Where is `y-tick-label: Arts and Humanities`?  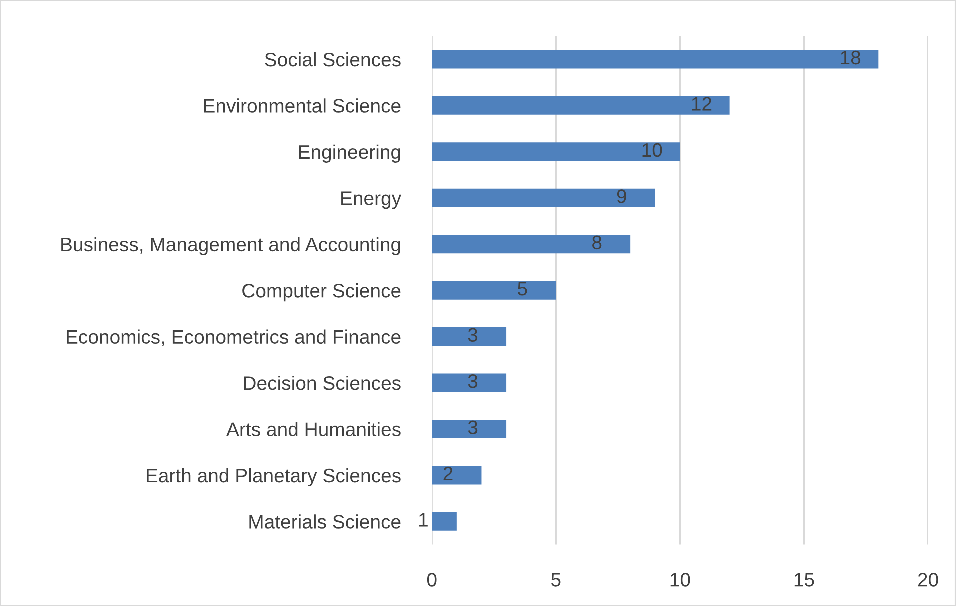 y-tick-label: Arts and Humanities is located at coordinates (313, 429).